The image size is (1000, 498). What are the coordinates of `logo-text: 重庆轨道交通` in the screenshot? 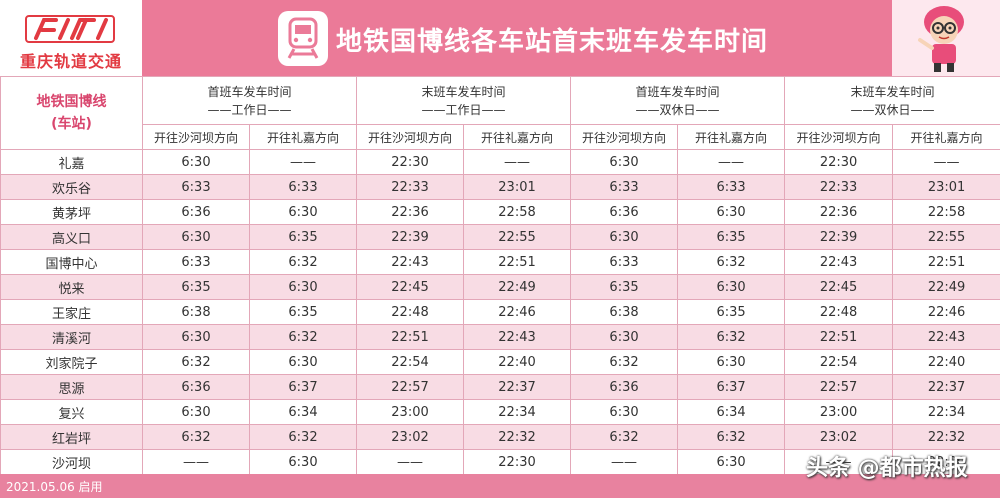 It's located at (71, 61).